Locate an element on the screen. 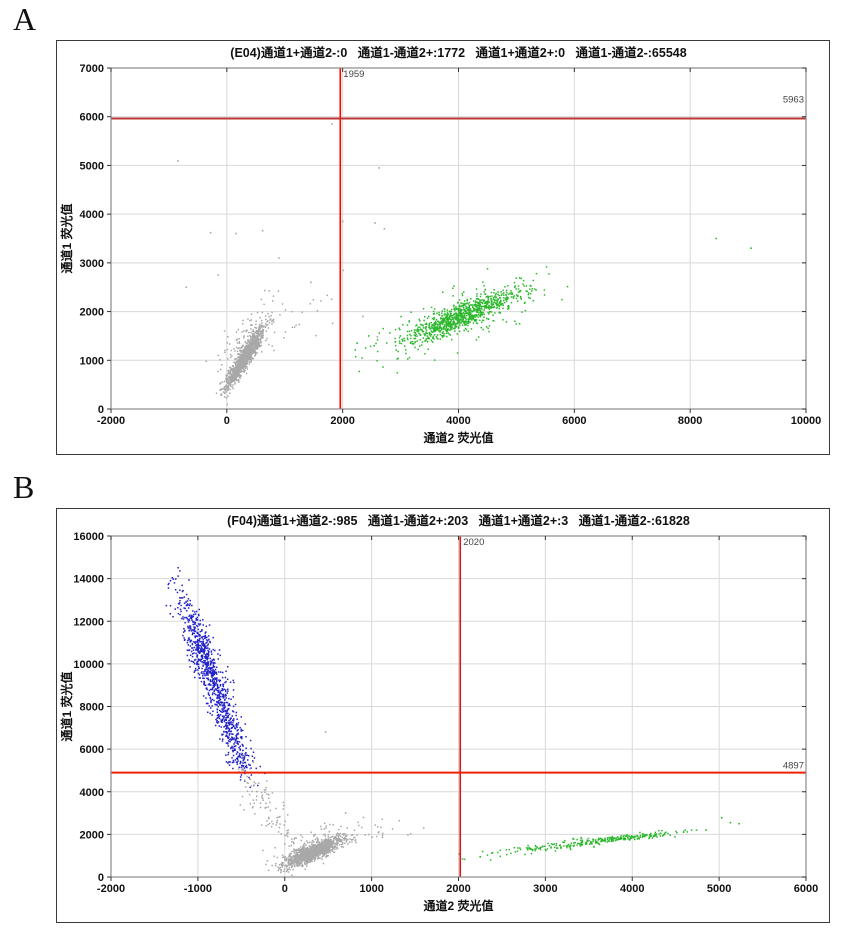 The width and height of the screenshot is (849, 946). cluster-gray-arc-upper is located at coordinates (254, 790).